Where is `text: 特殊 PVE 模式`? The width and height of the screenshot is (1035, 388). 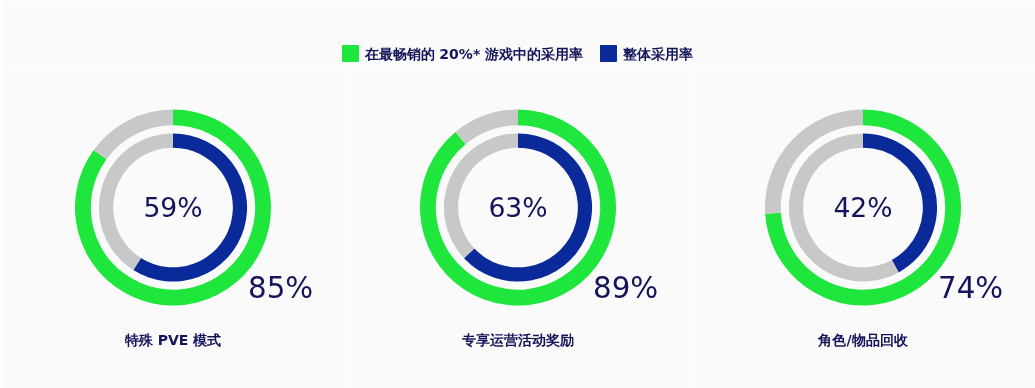
text: 特殊 PVE 模式 is located at coordinates (172, 340).